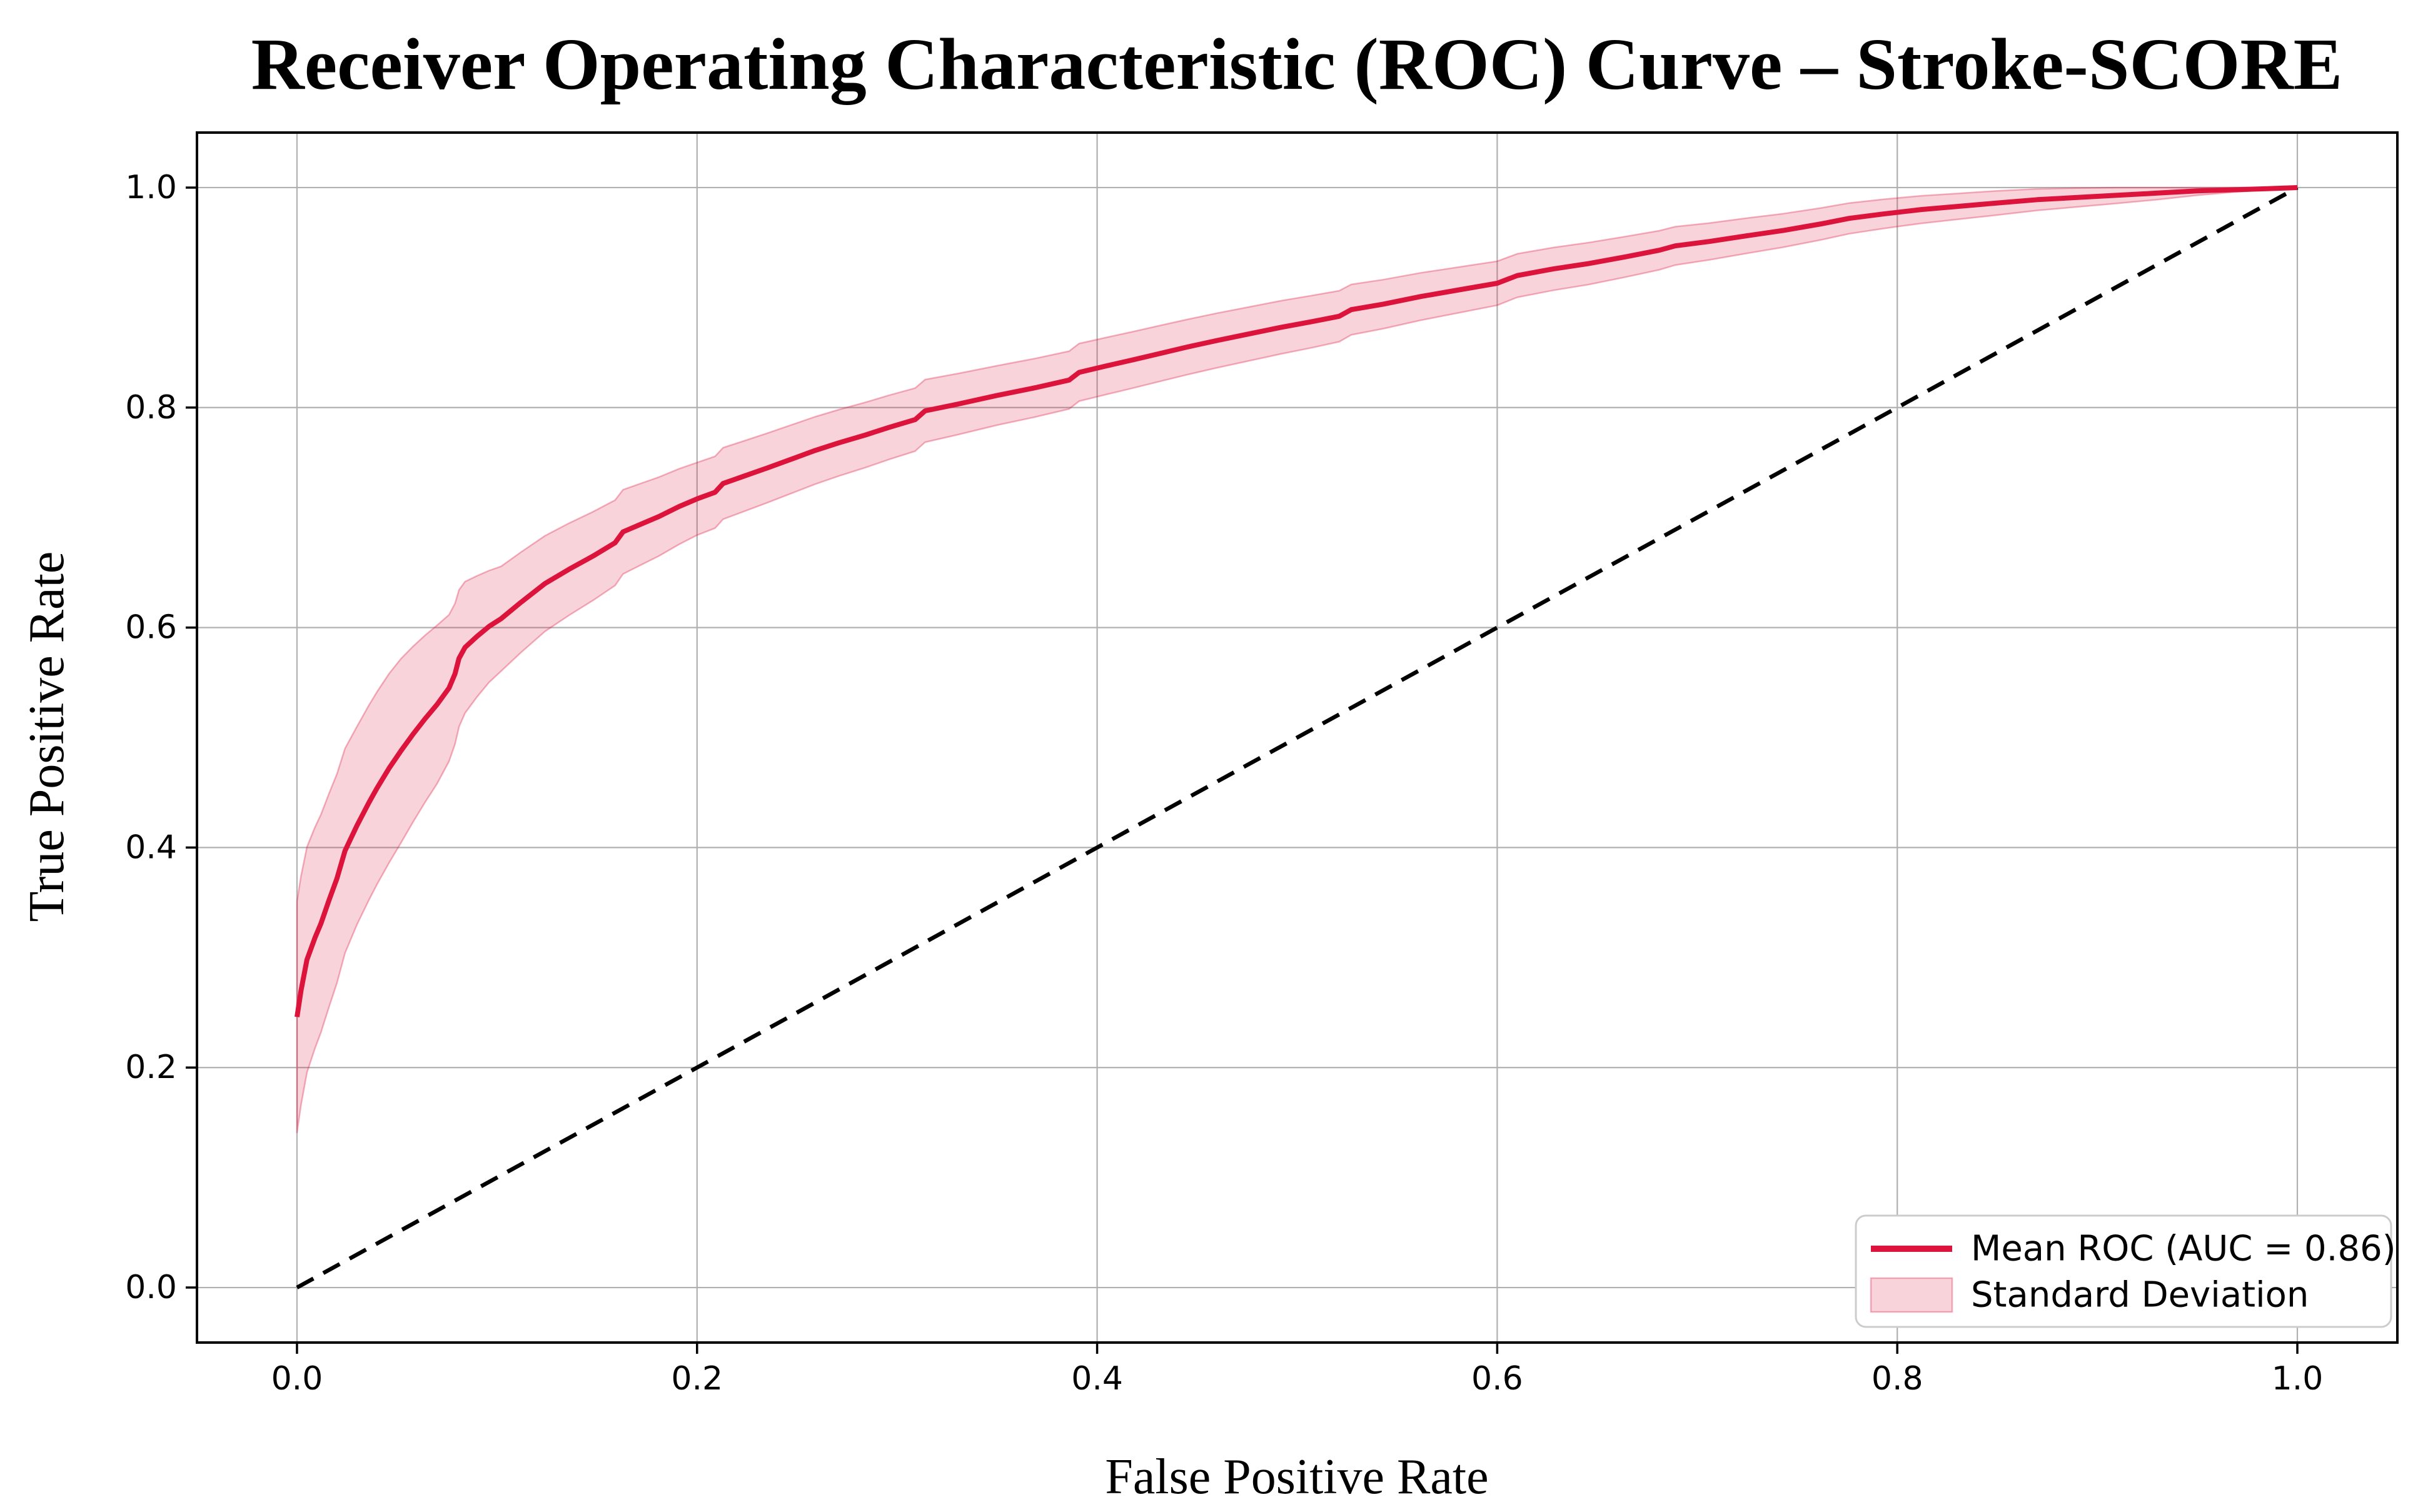 This screenshot has width=2413, height=1512. I want to click on y-tick-label: 0.8, so click(151, 408).